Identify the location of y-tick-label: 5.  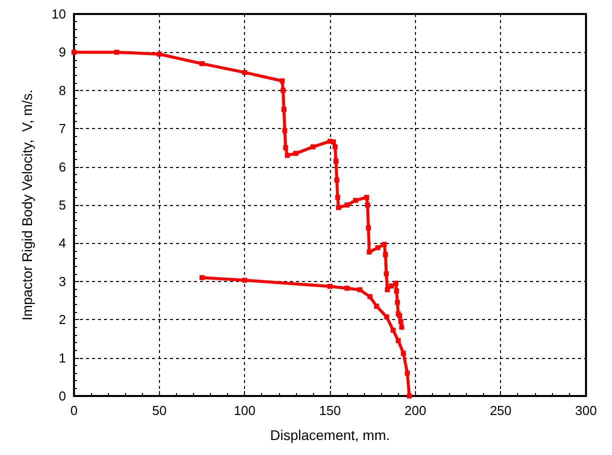
(62, 205).